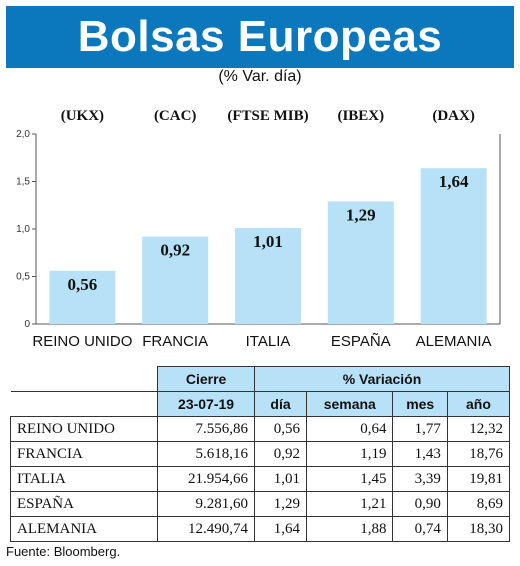 This screenshot has height=566, width=520. What do you see at coordinates (478, 429) in the screenshot?
I see `row-ano: 12,32` at bounding box center [478, 429].